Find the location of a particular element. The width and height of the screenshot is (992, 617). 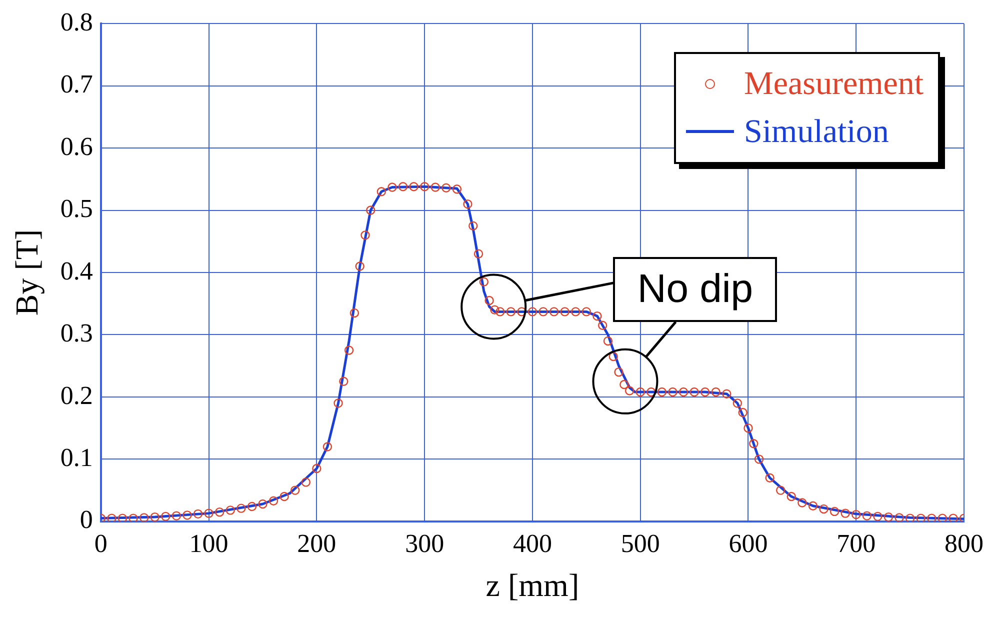

x-tick-label: 400 is located at coordinates (532, 543).